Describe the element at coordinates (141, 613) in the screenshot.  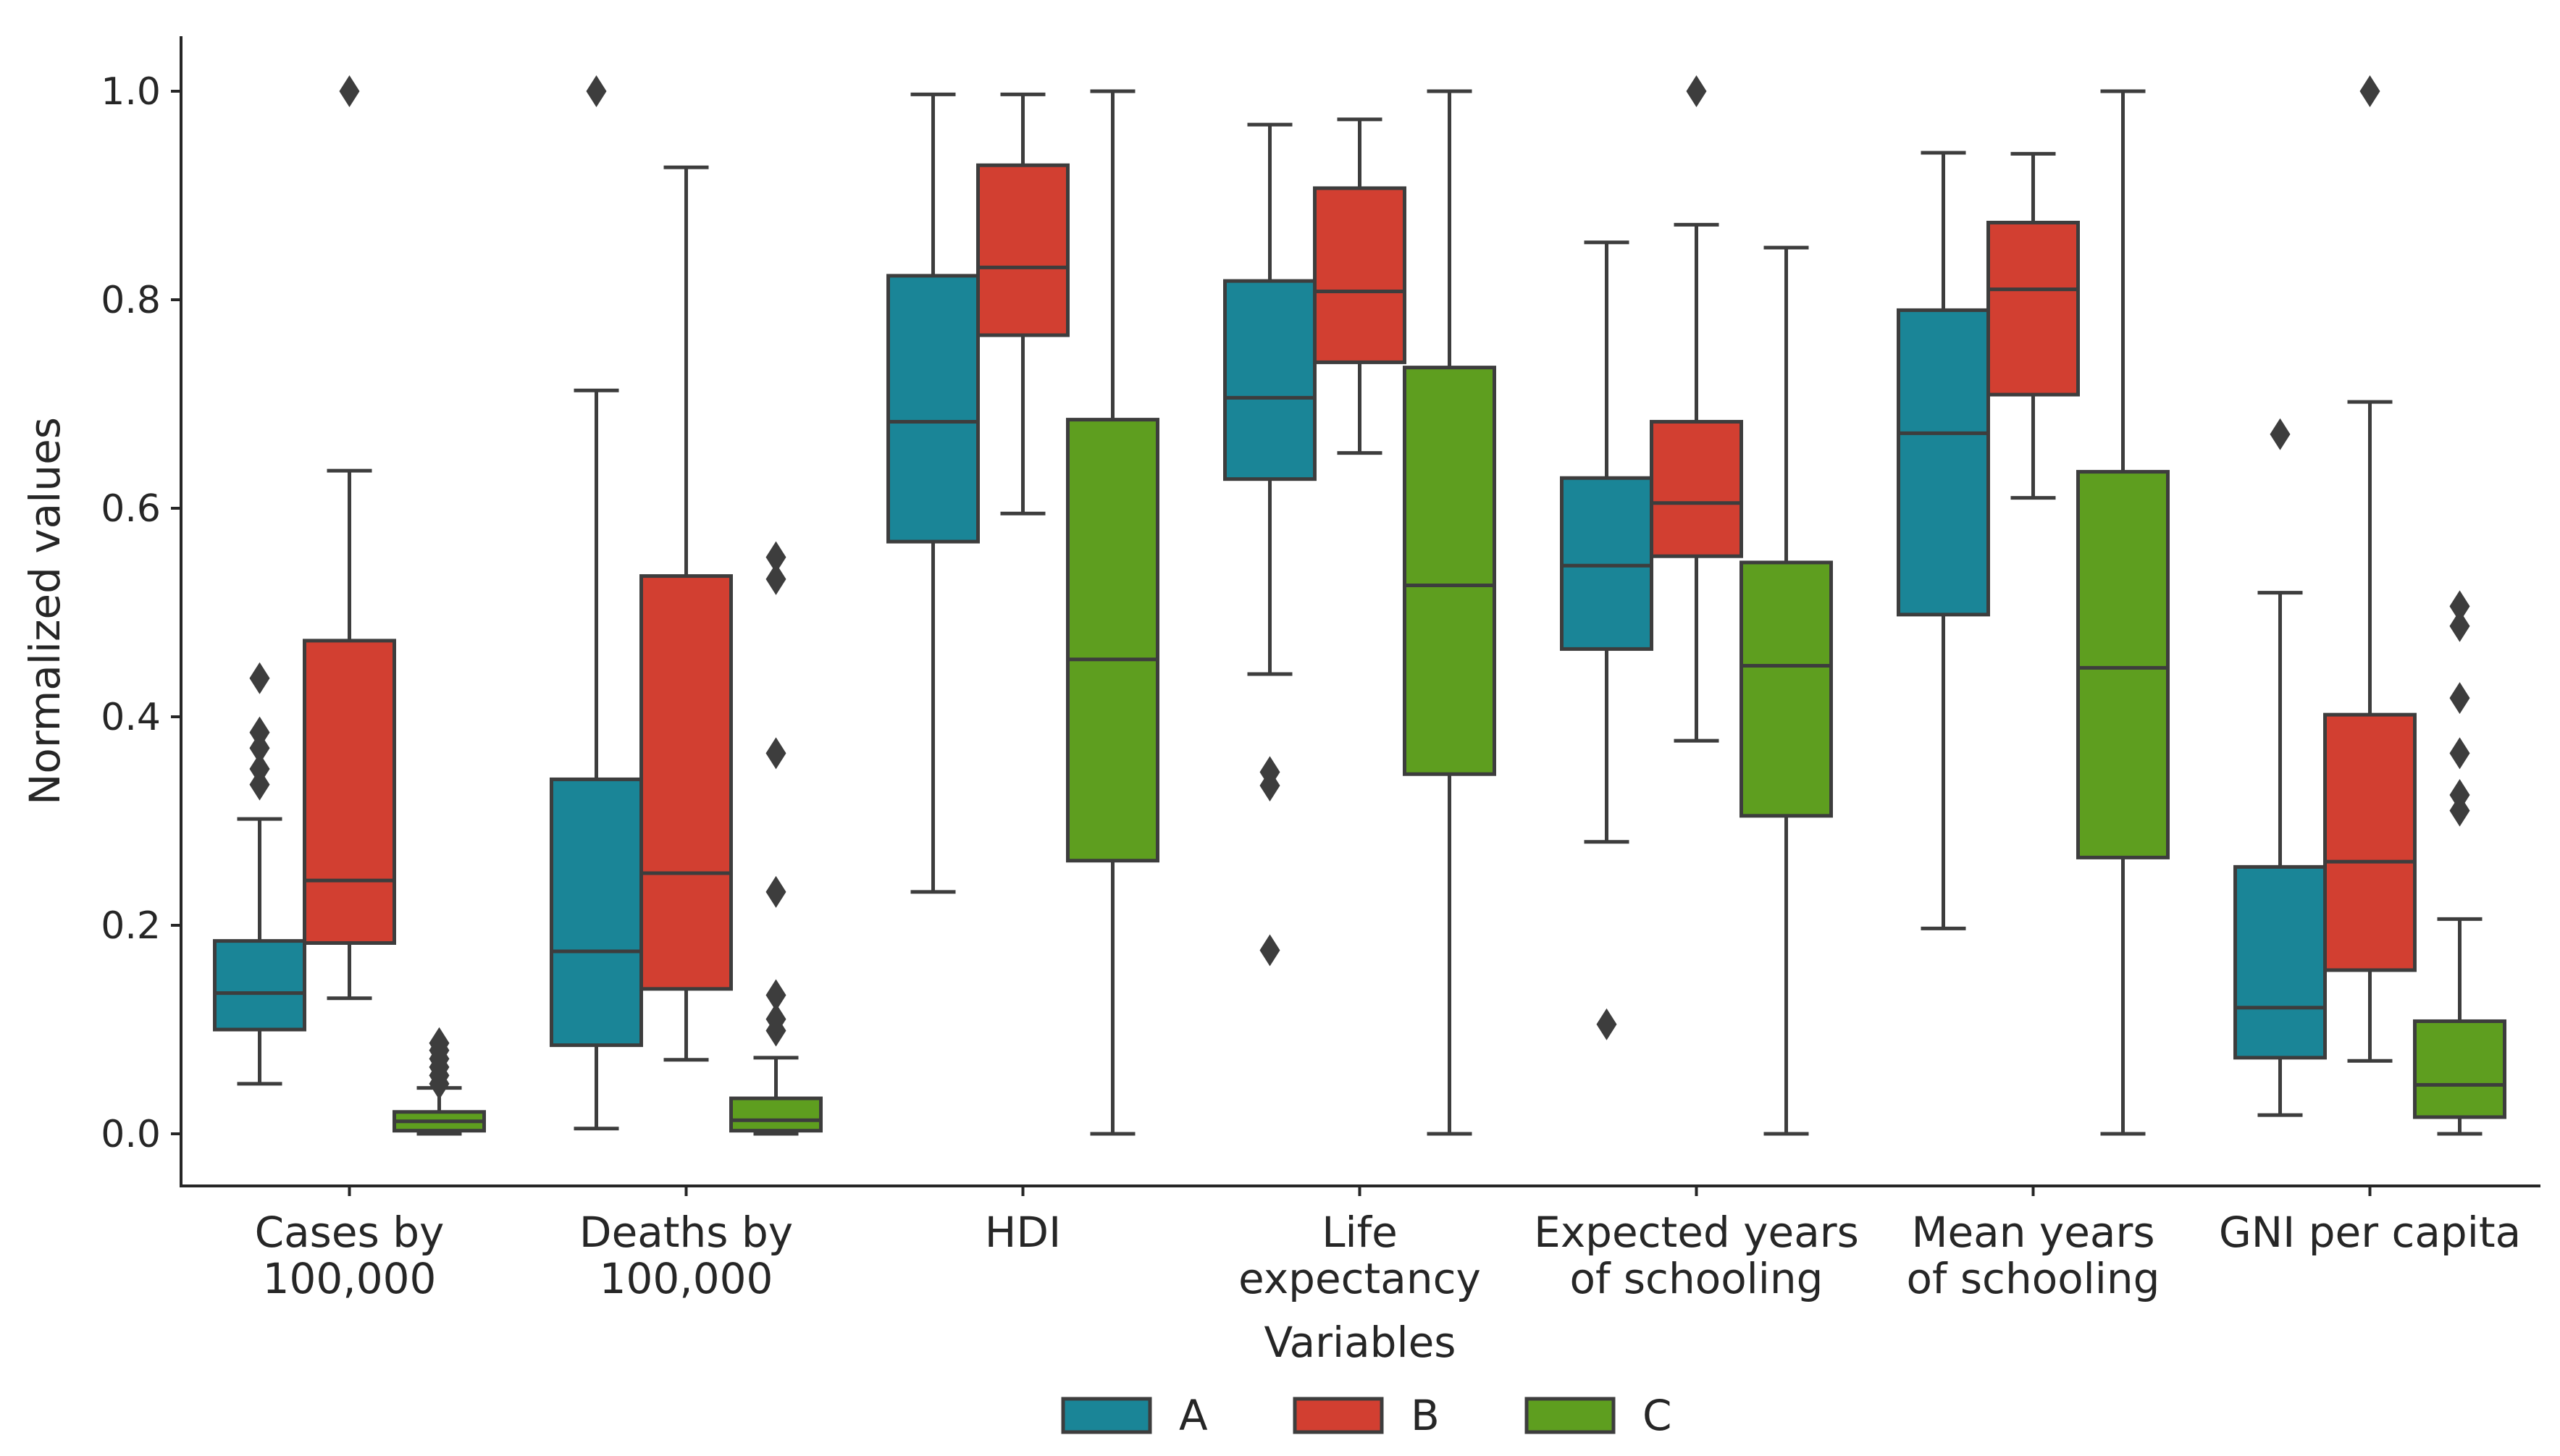
I see `y-ticks: 0.0 0.2 0.4 0.6 0.8 1.0` at that location.